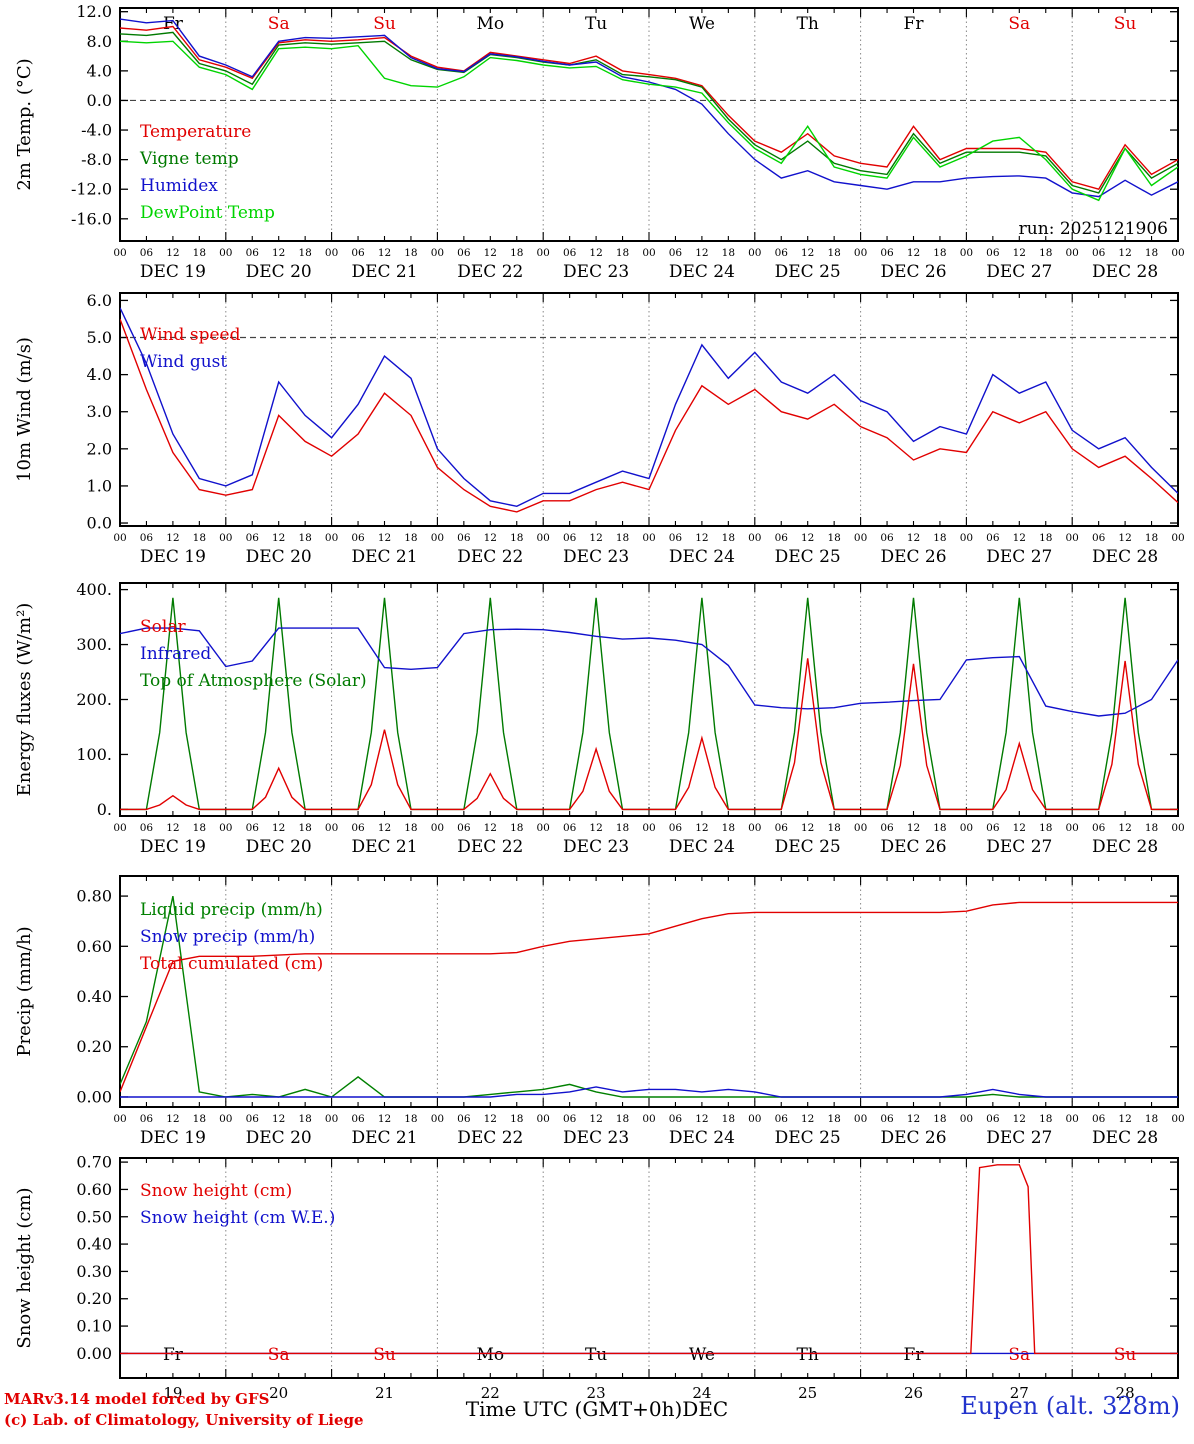 Image resolution: width=1194 pixels, height=1444 pixels. What do you see at coordinates (179, 186) in the screenshot?
I see `legend-humidex: Humidex` at bounding box center [179, 186].